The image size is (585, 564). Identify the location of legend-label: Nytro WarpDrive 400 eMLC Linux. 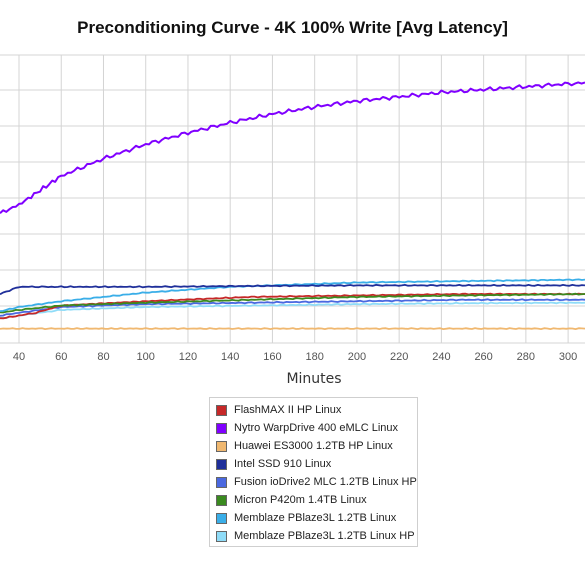
(316, 428).